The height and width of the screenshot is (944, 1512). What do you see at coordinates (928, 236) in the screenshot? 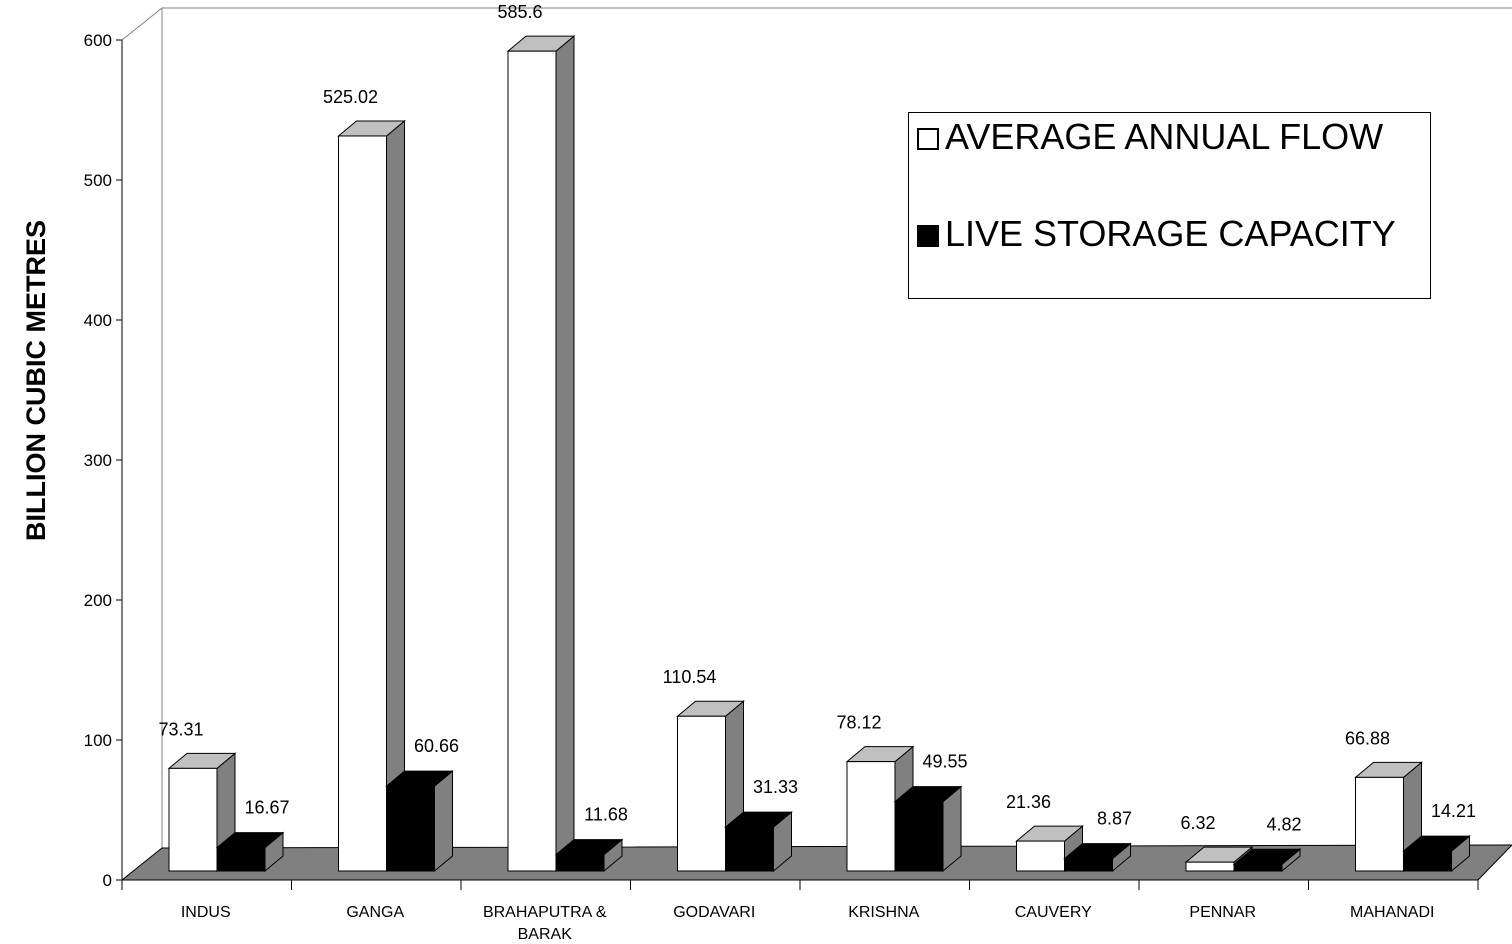
I see `legend-swatch-storage` at bounding box center [928, 236].